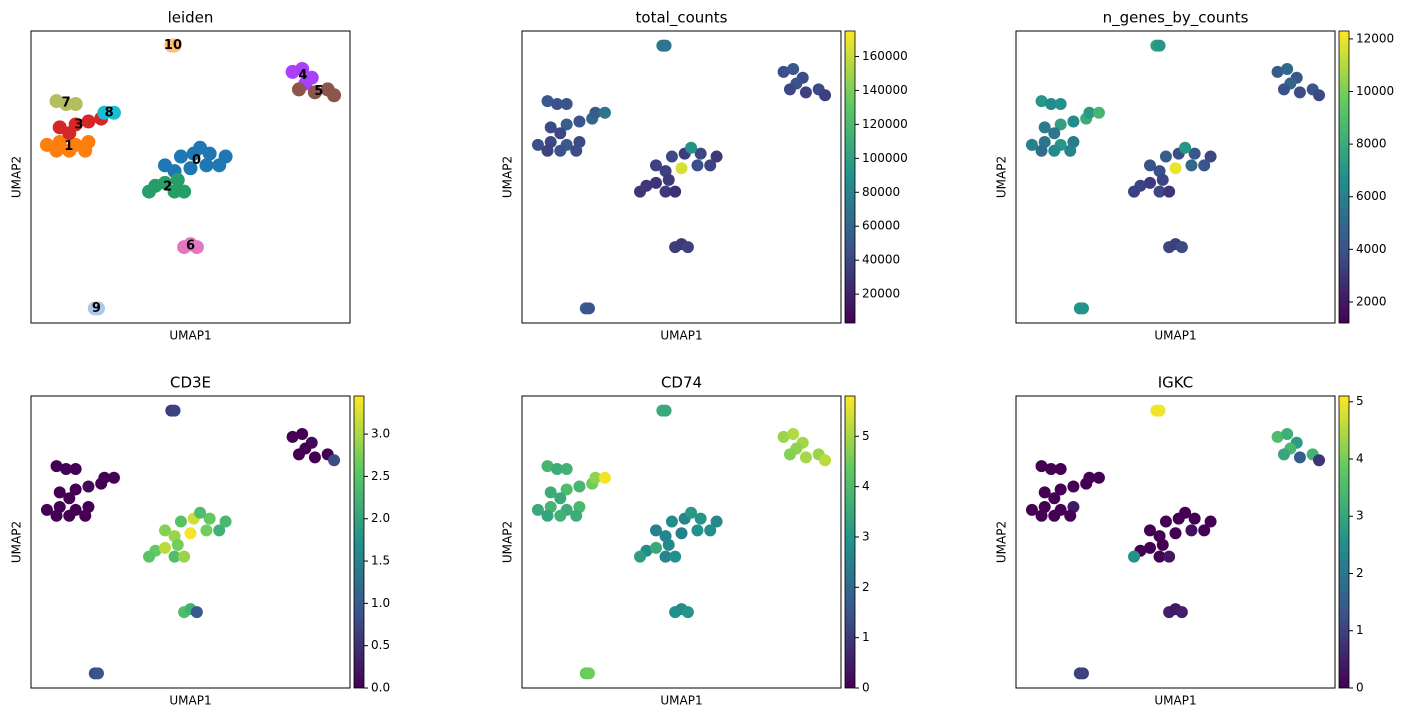  What do you see at coordinates (866, 536) in the screenshot?
I see `colorbar-tick-label: 3` at bounding box center [866, 536].